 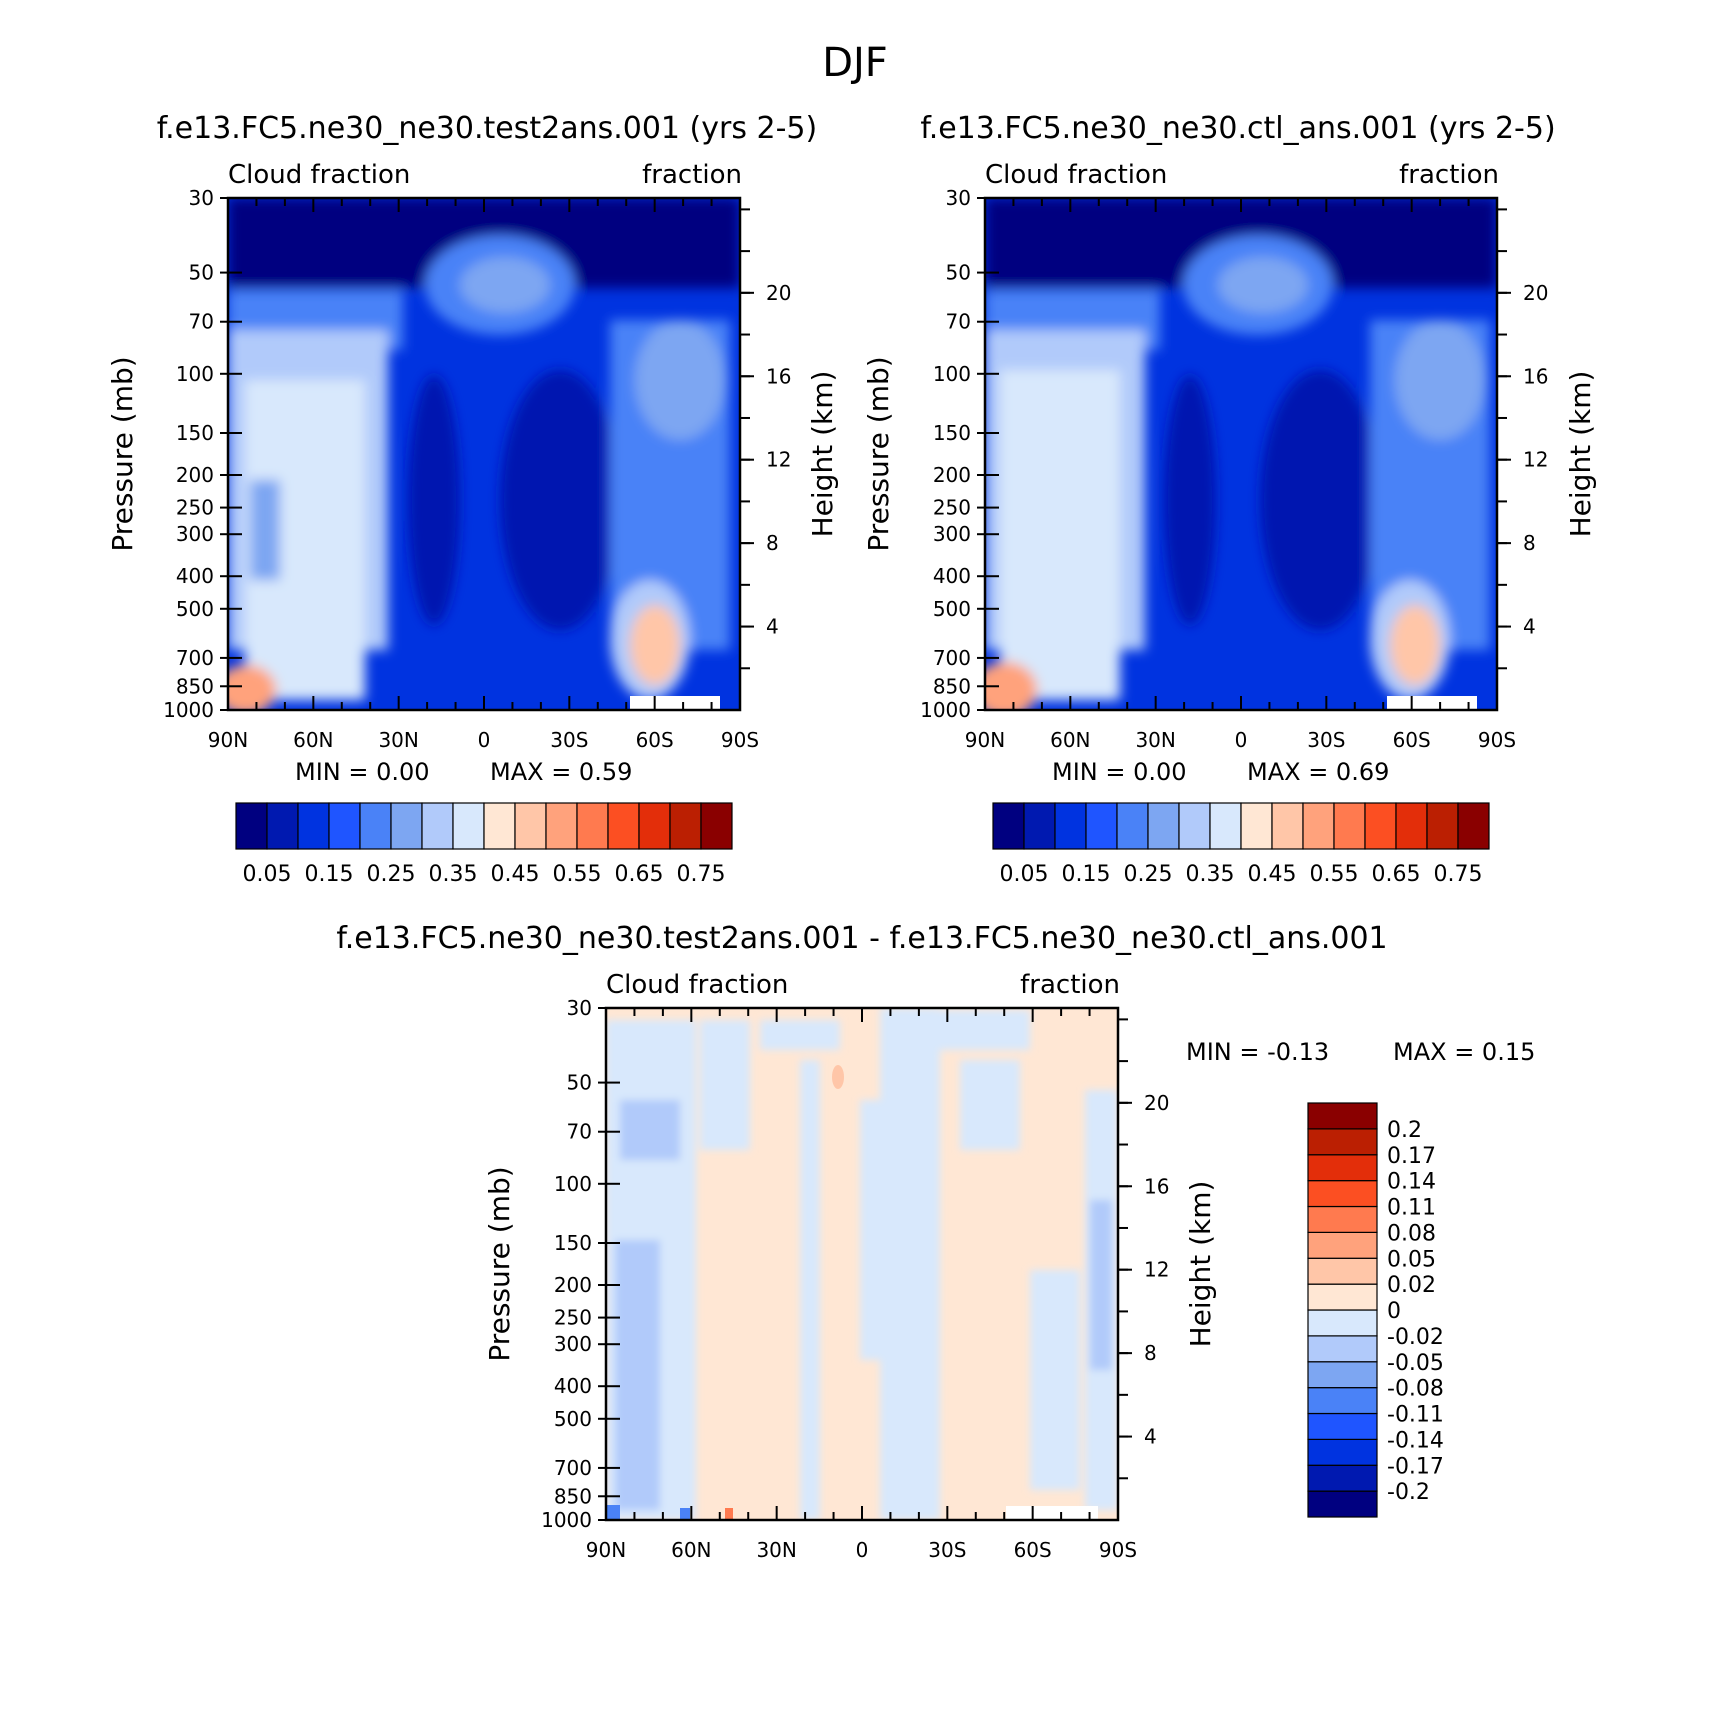 What do you see at coordinates (579, 1083) in the screenshot?
I see `y-tick-label: 50` at bounding box center [579, 1083].